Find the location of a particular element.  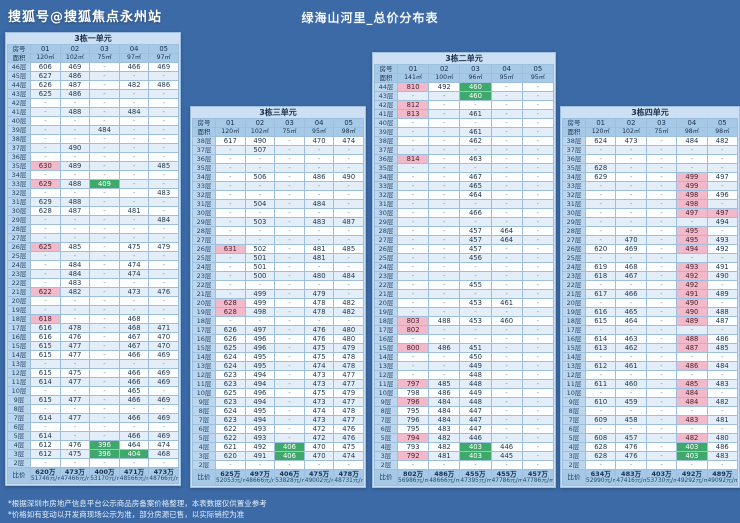

floor-row: 19层 628 498-478 482 is located at coordinates (278, 312).